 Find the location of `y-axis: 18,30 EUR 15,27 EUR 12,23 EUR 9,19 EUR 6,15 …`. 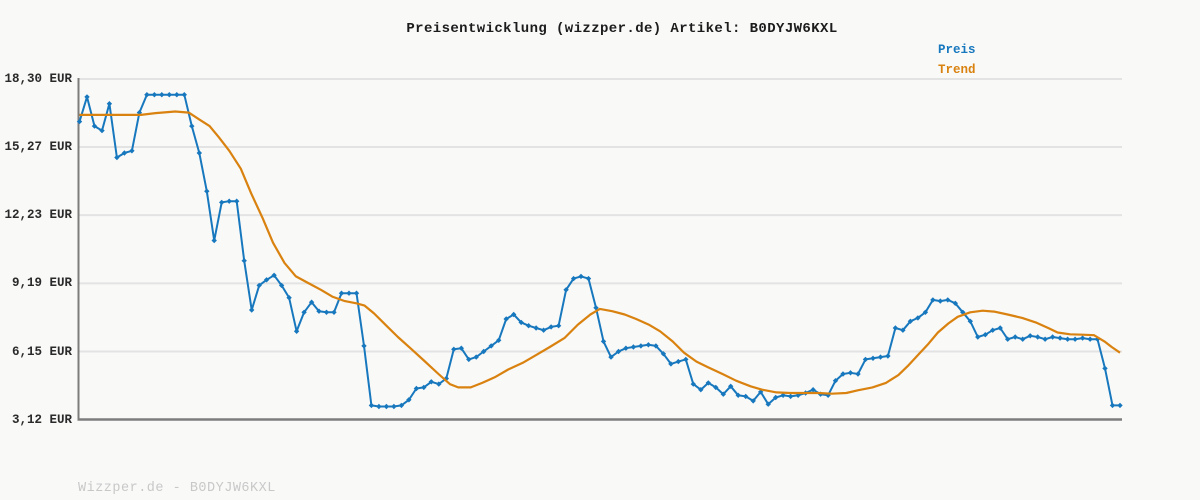

y-axis: 18,30 EUR 15,27 EUR 12,23 EUR 9,19 EUR 6,15 … is located at coordinates (36, 250).